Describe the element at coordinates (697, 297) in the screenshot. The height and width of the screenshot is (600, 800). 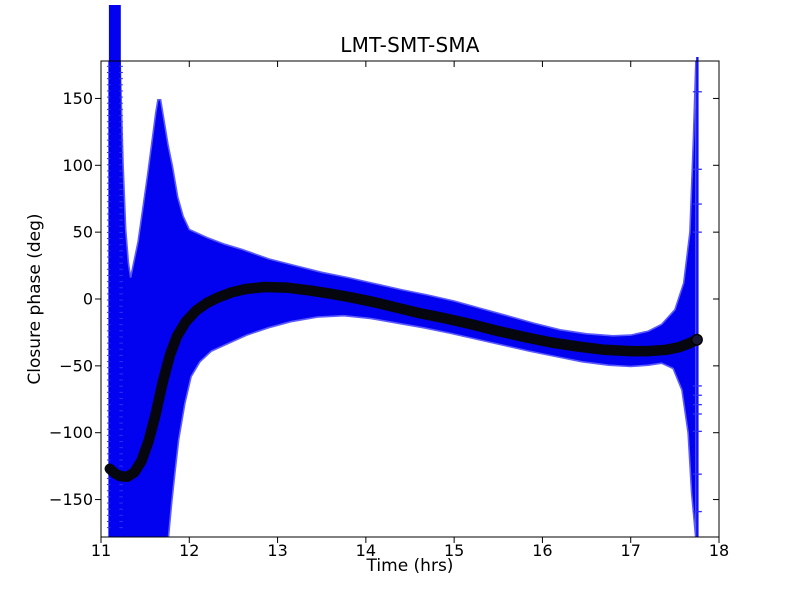
I see `end-error-spike-group` at that location.